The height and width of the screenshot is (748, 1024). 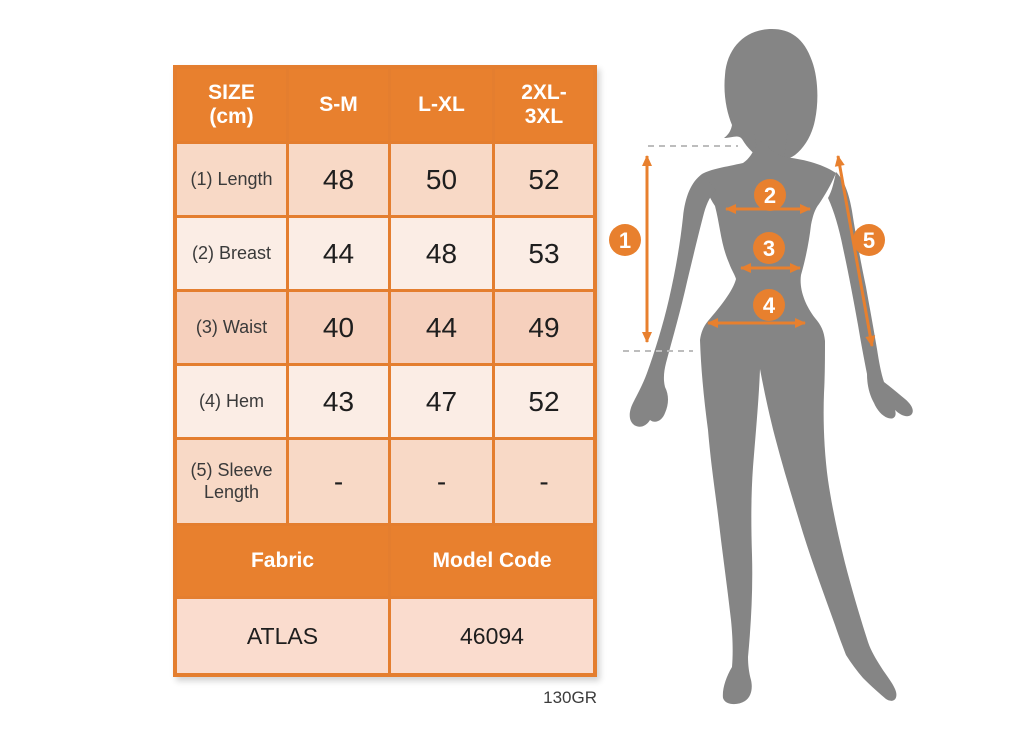 What do you see at coordinates (338, 401) in the screenshot?
I see `hem-sm-value: 43` at bounding box center [338, 401].